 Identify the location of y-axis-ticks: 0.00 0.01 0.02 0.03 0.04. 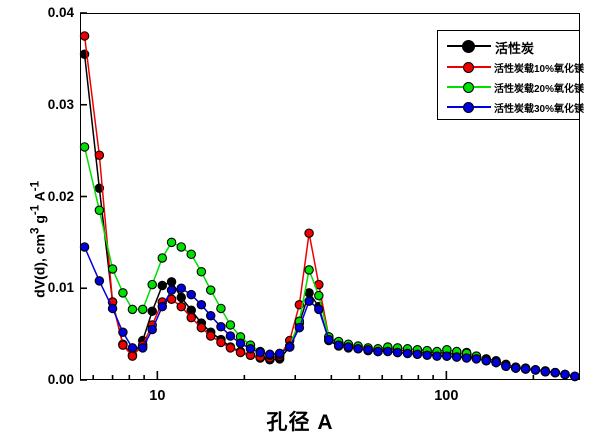
(48, 223).